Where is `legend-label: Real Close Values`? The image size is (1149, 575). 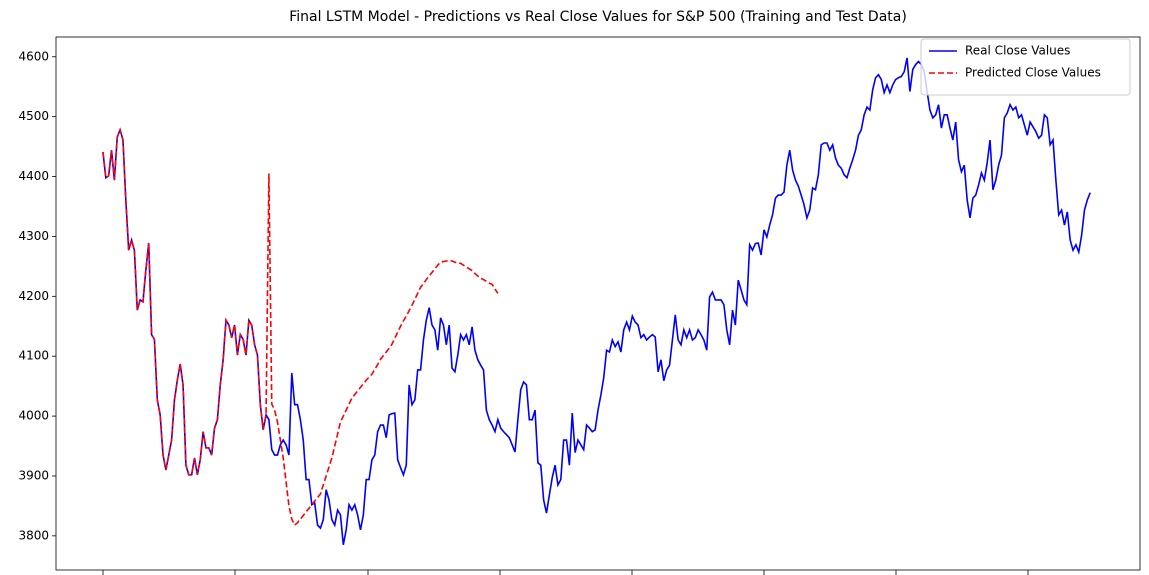 legend-label: Real Close Values is located at coordinates (1017, 51).